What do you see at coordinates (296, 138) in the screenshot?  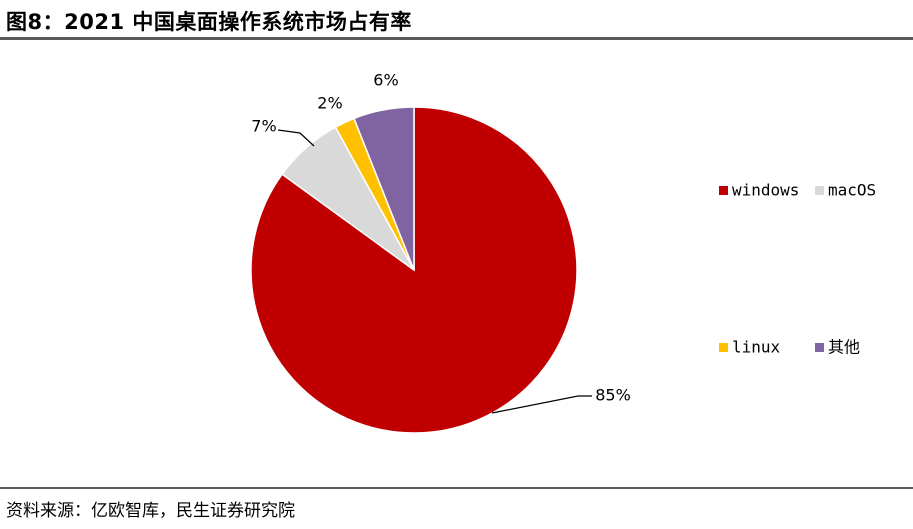 I see `leader-line-macOS` at bounding box center [296, 138].